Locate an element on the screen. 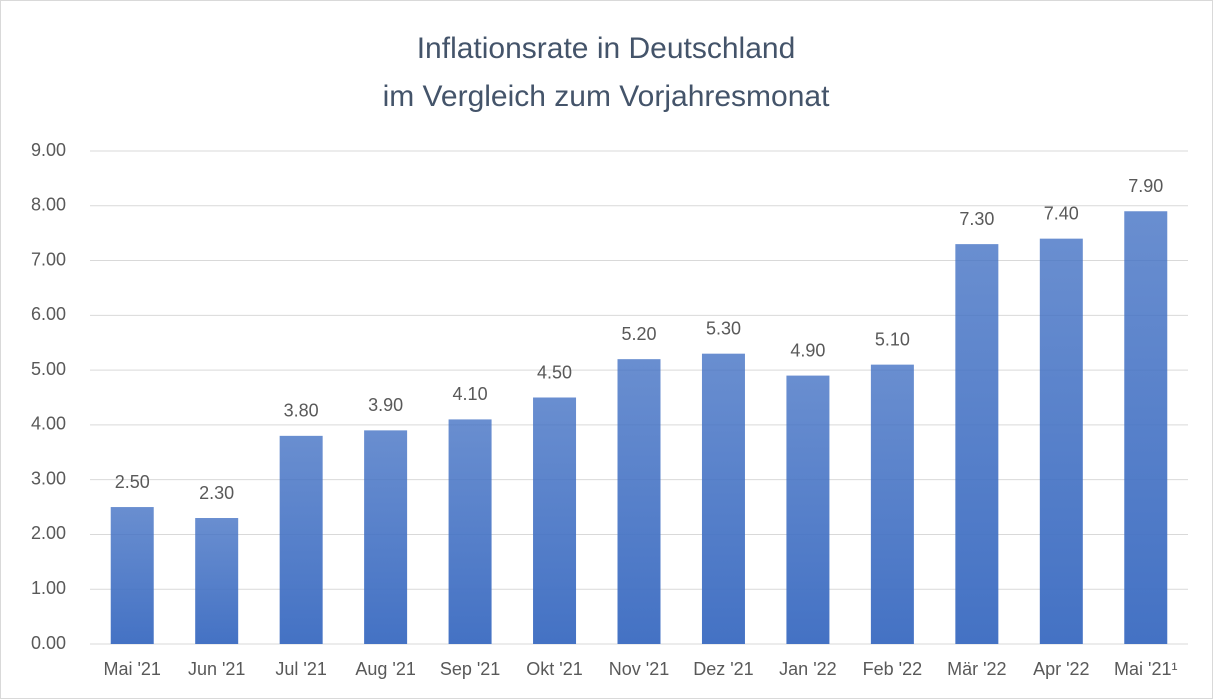  y-tick-label: 3.00 is located at coordinates (48, 478).